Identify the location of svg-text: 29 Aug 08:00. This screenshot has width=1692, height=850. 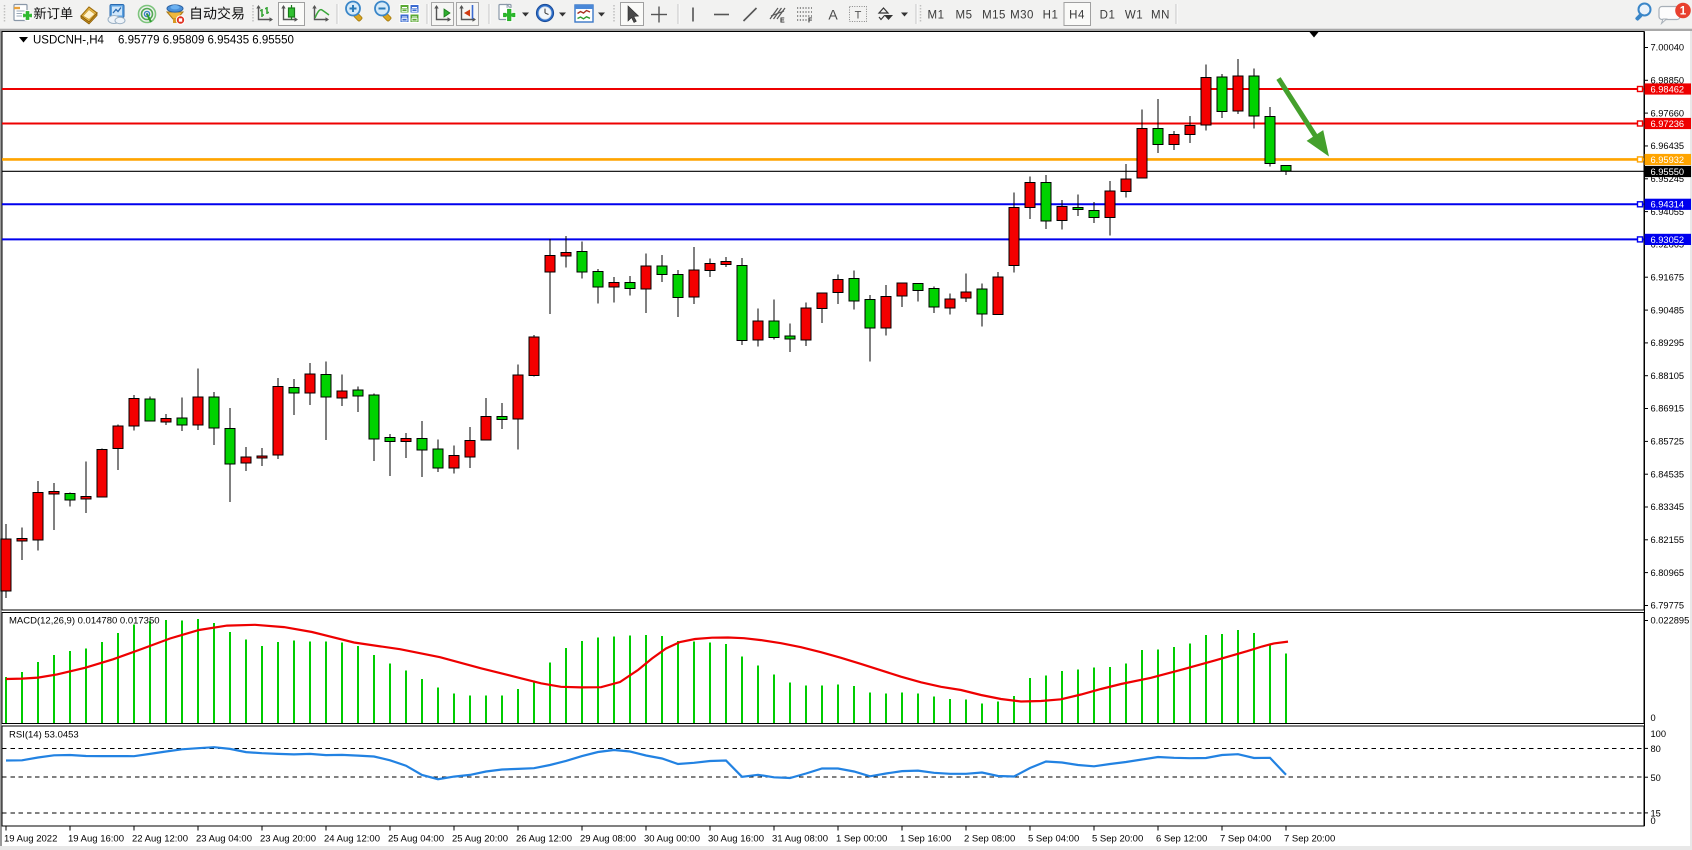
(608, 839).